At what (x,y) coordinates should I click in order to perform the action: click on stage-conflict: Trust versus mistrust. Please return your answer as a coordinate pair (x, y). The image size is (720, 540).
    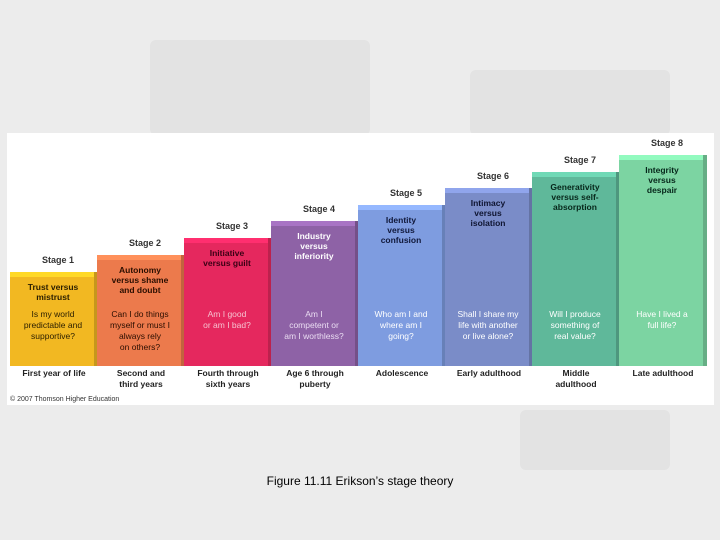
    Looking at the image, I should click on (53, 292).